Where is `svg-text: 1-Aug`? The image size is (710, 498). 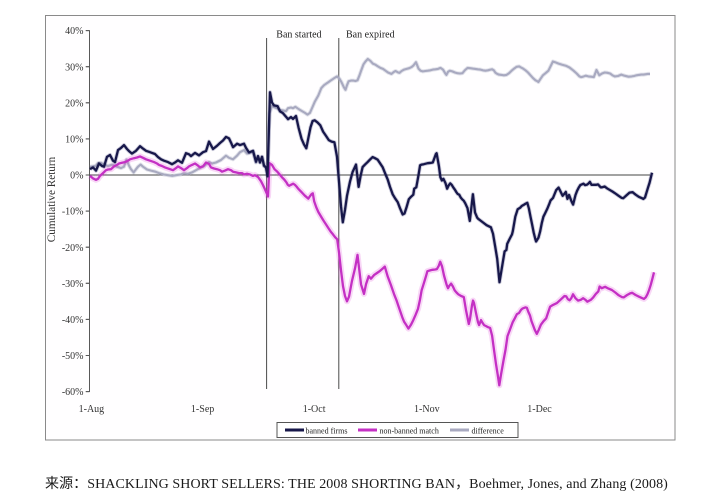 svg-text: 1-Aug is located at coordinates (92, 409).